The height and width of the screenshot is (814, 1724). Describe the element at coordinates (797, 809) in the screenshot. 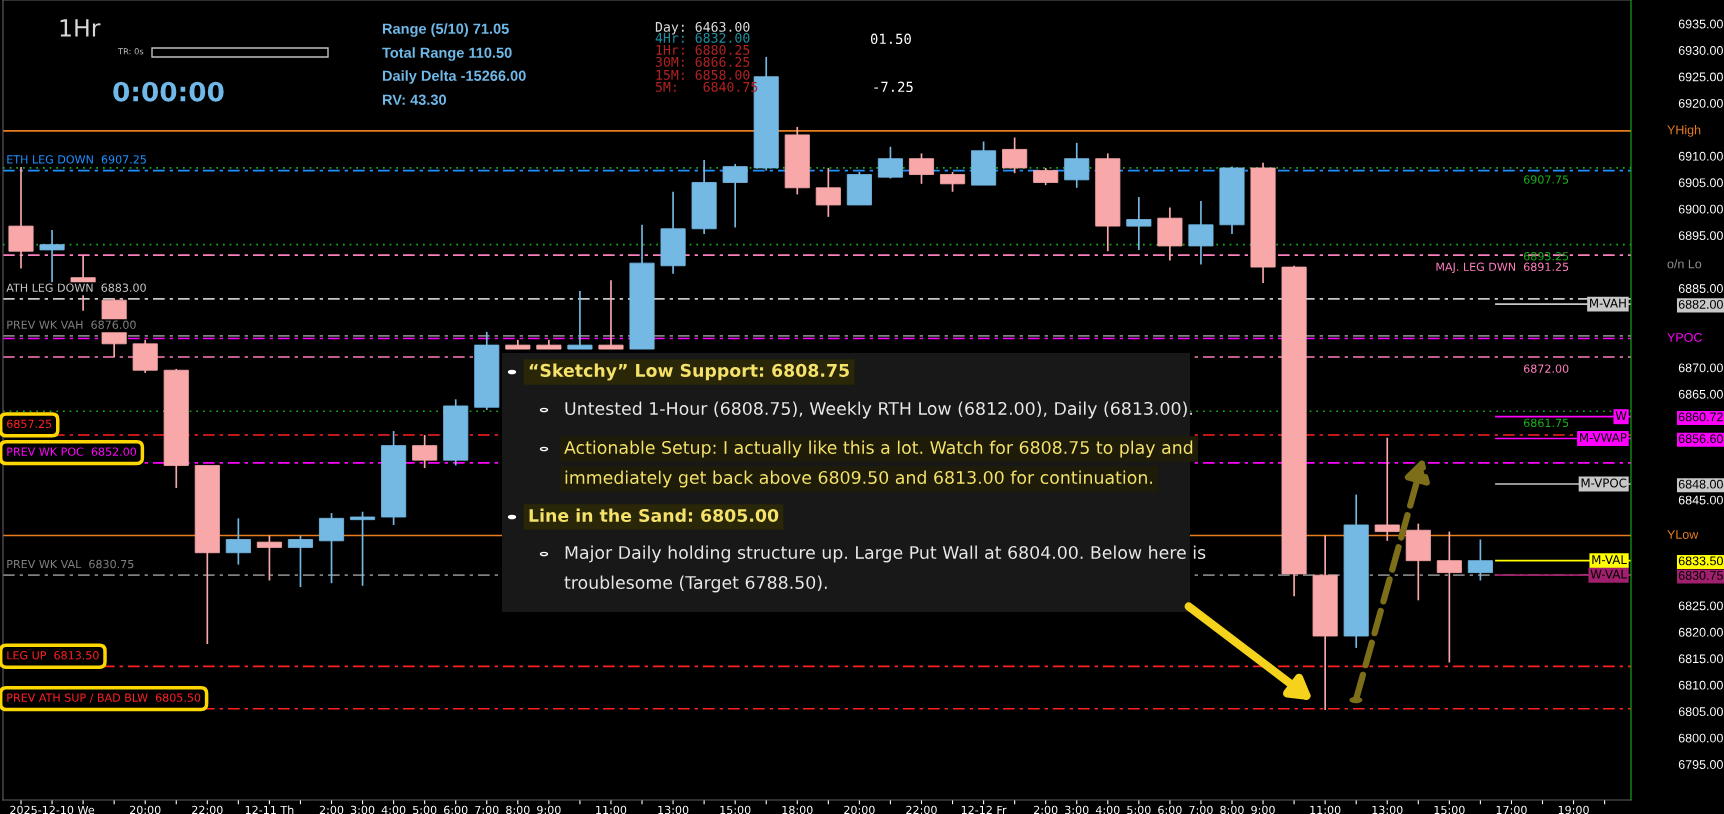

I see `x-tick-label: 18:00` at that location.